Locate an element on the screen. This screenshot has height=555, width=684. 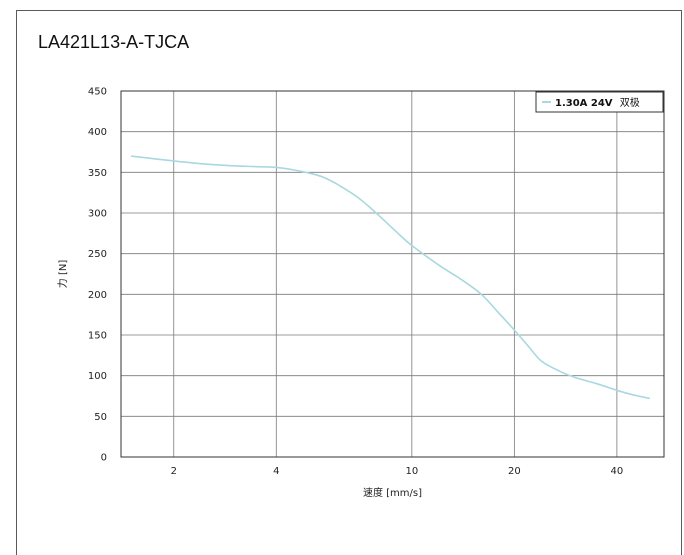
x-tick-label: 2 is located at coordinates (174, 471).